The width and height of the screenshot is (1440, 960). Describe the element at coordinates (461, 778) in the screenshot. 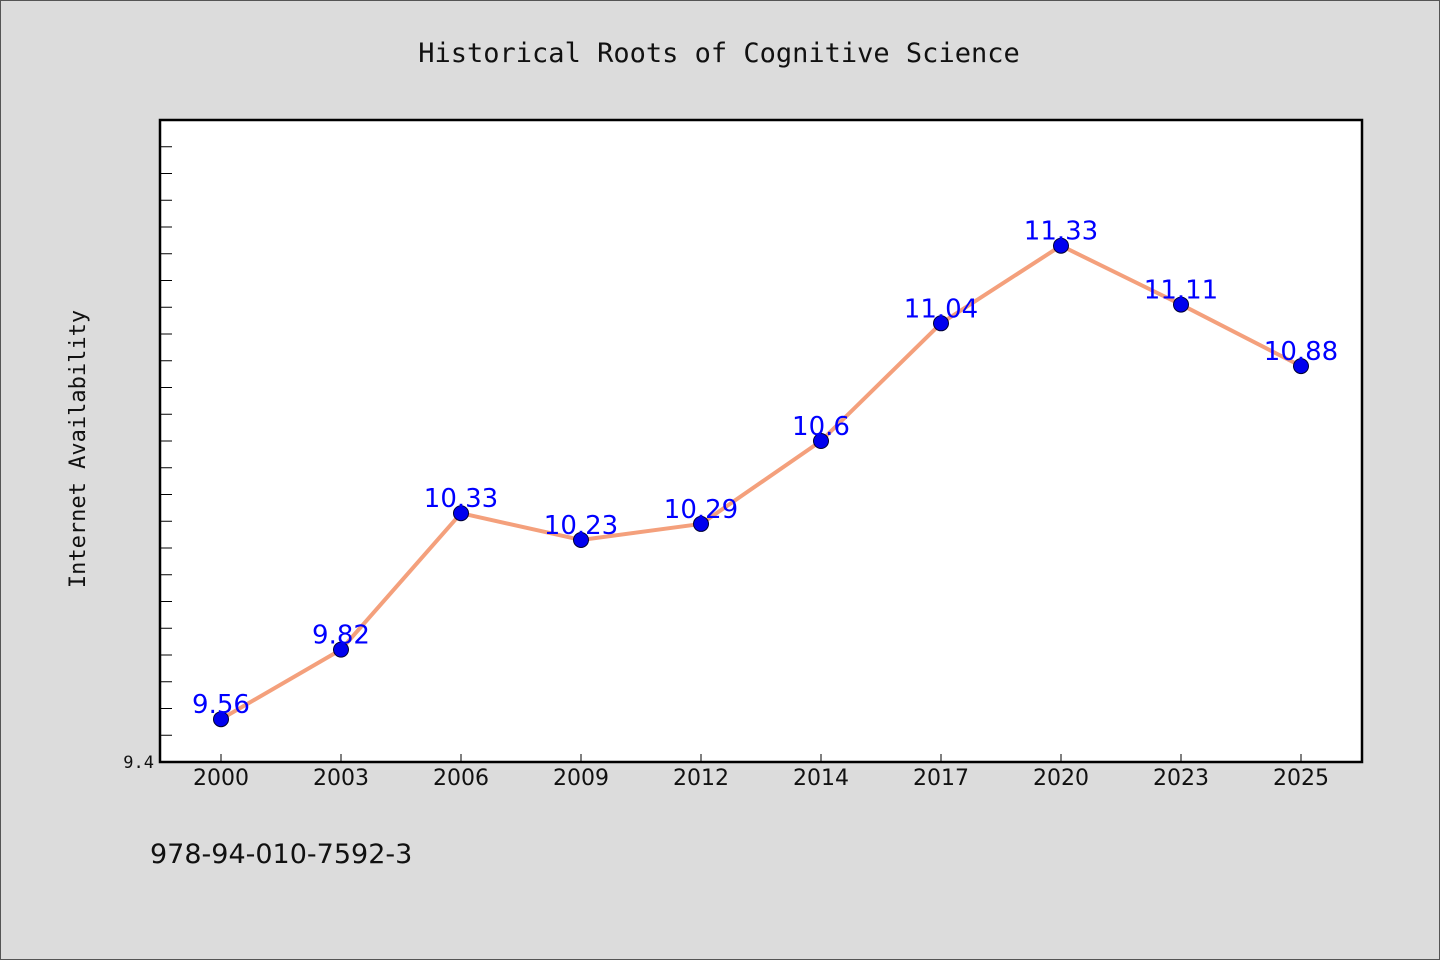

I see `x-tick-label: 2006` at that location.